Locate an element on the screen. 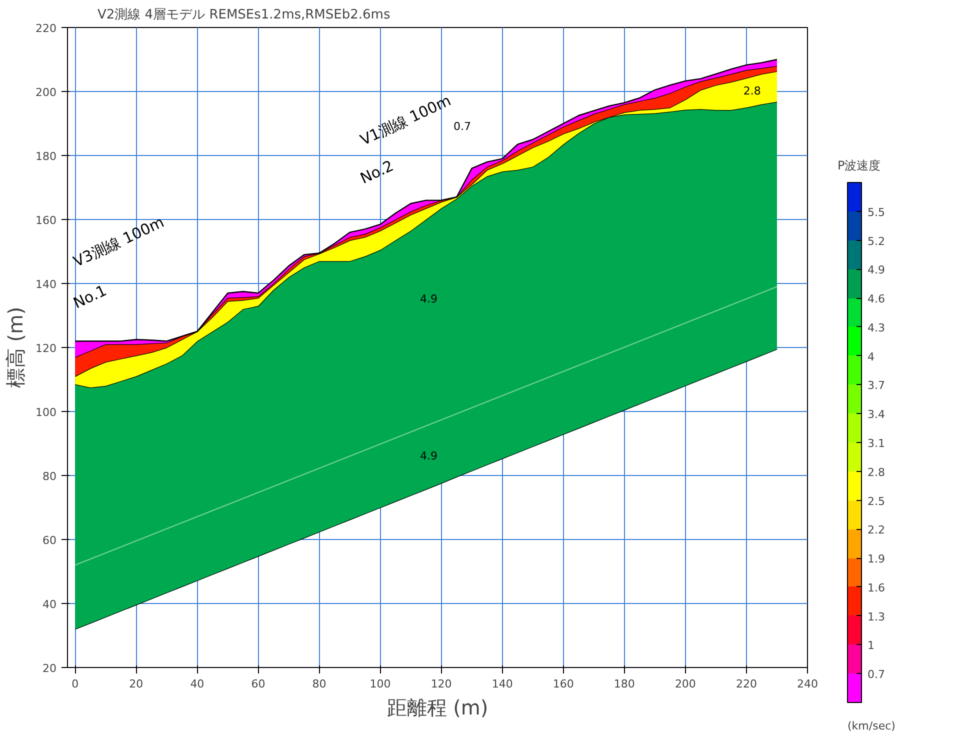 The image size is (975, 751). y-tick-label: 140 is located at coordinates (46, 284).